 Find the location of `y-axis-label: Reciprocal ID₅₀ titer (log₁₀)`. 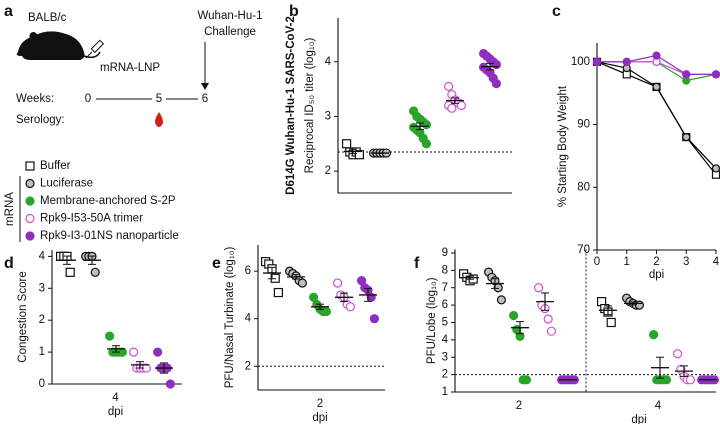

y-axis-label: Reciprocal ID₅₀ titer (log₁₀) is located at coordinates (310, 106).